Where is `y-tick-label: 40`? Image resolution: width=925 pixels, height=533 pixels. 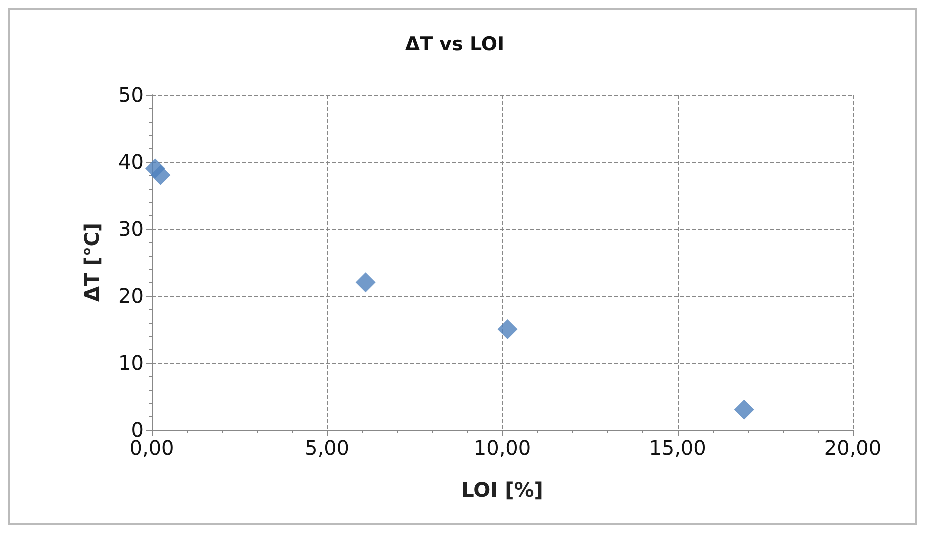 y-tick-label: 40 is located at coordinates (131, 162).